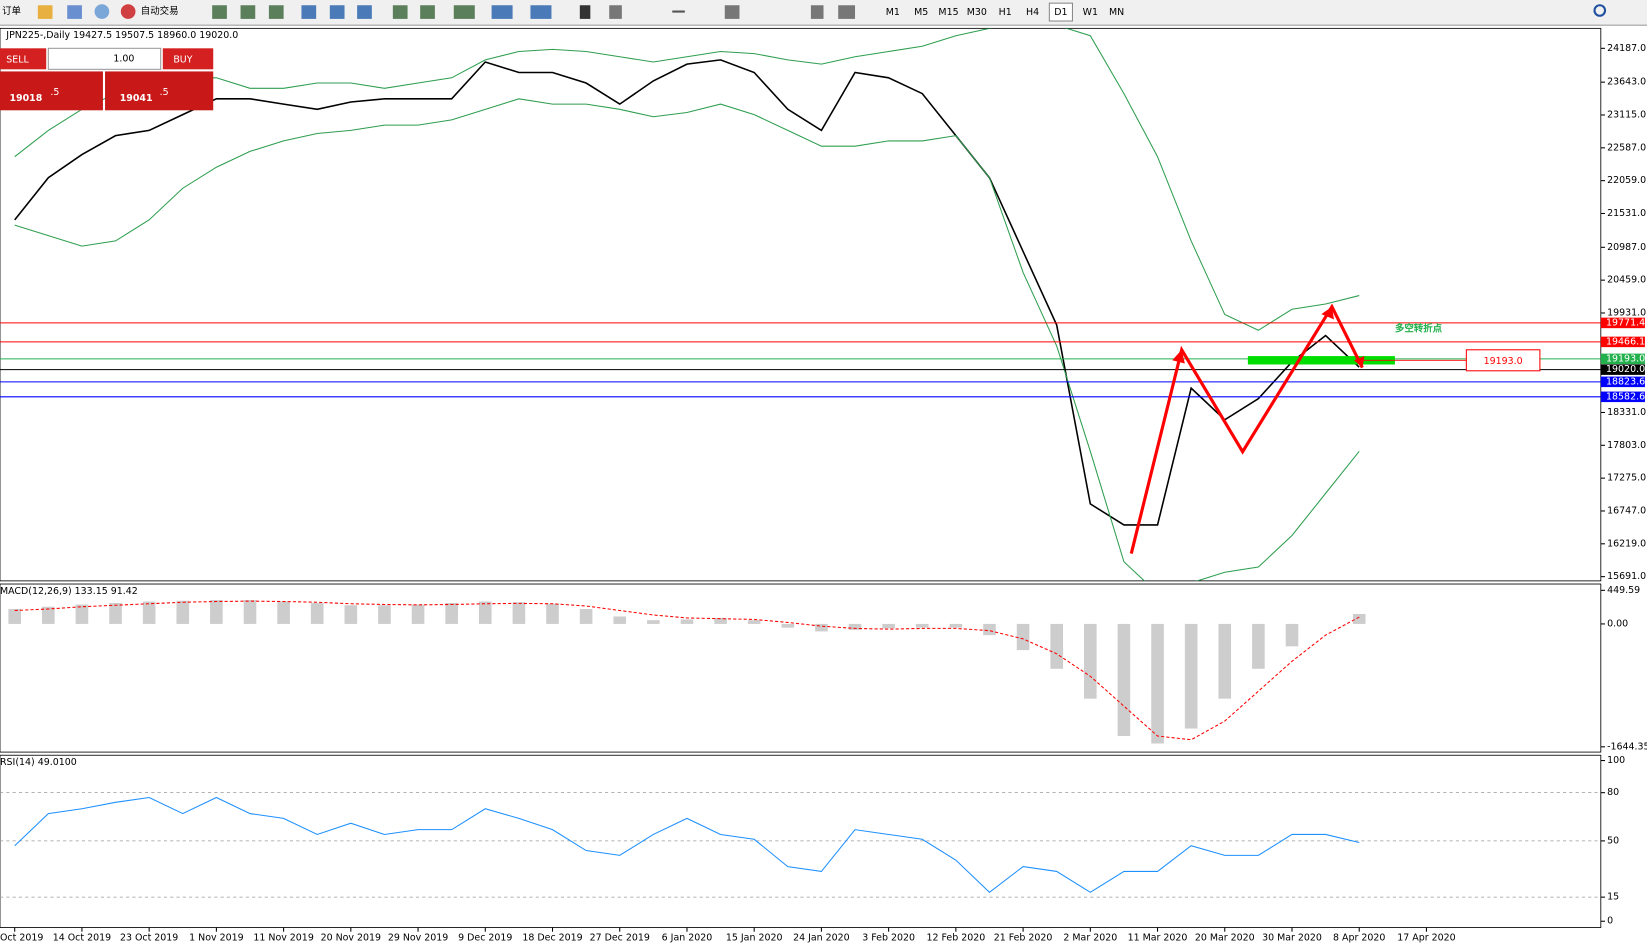  I want to click on y-tick-label: 449.59, so click(1623, 590).